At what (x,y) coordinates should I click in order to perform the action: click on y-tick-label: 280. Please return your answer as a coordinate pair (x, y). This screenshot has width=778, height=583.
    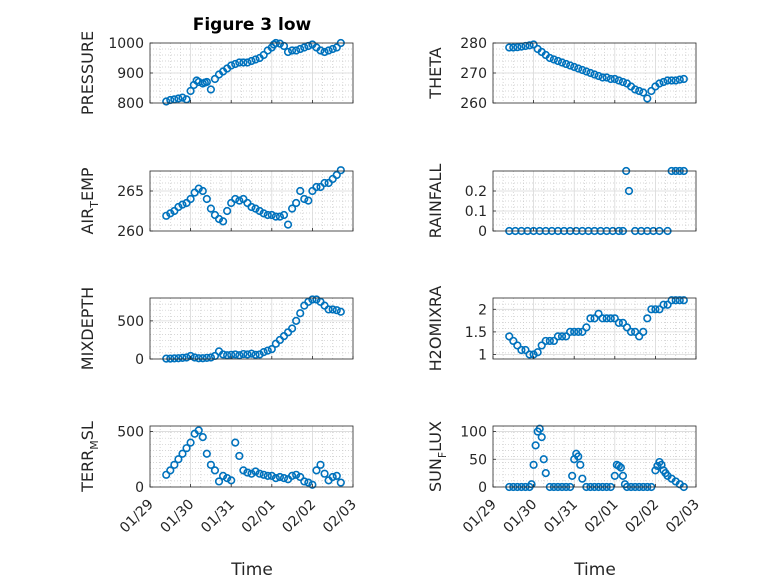
    Looking at the image, I should click on (473, 44).